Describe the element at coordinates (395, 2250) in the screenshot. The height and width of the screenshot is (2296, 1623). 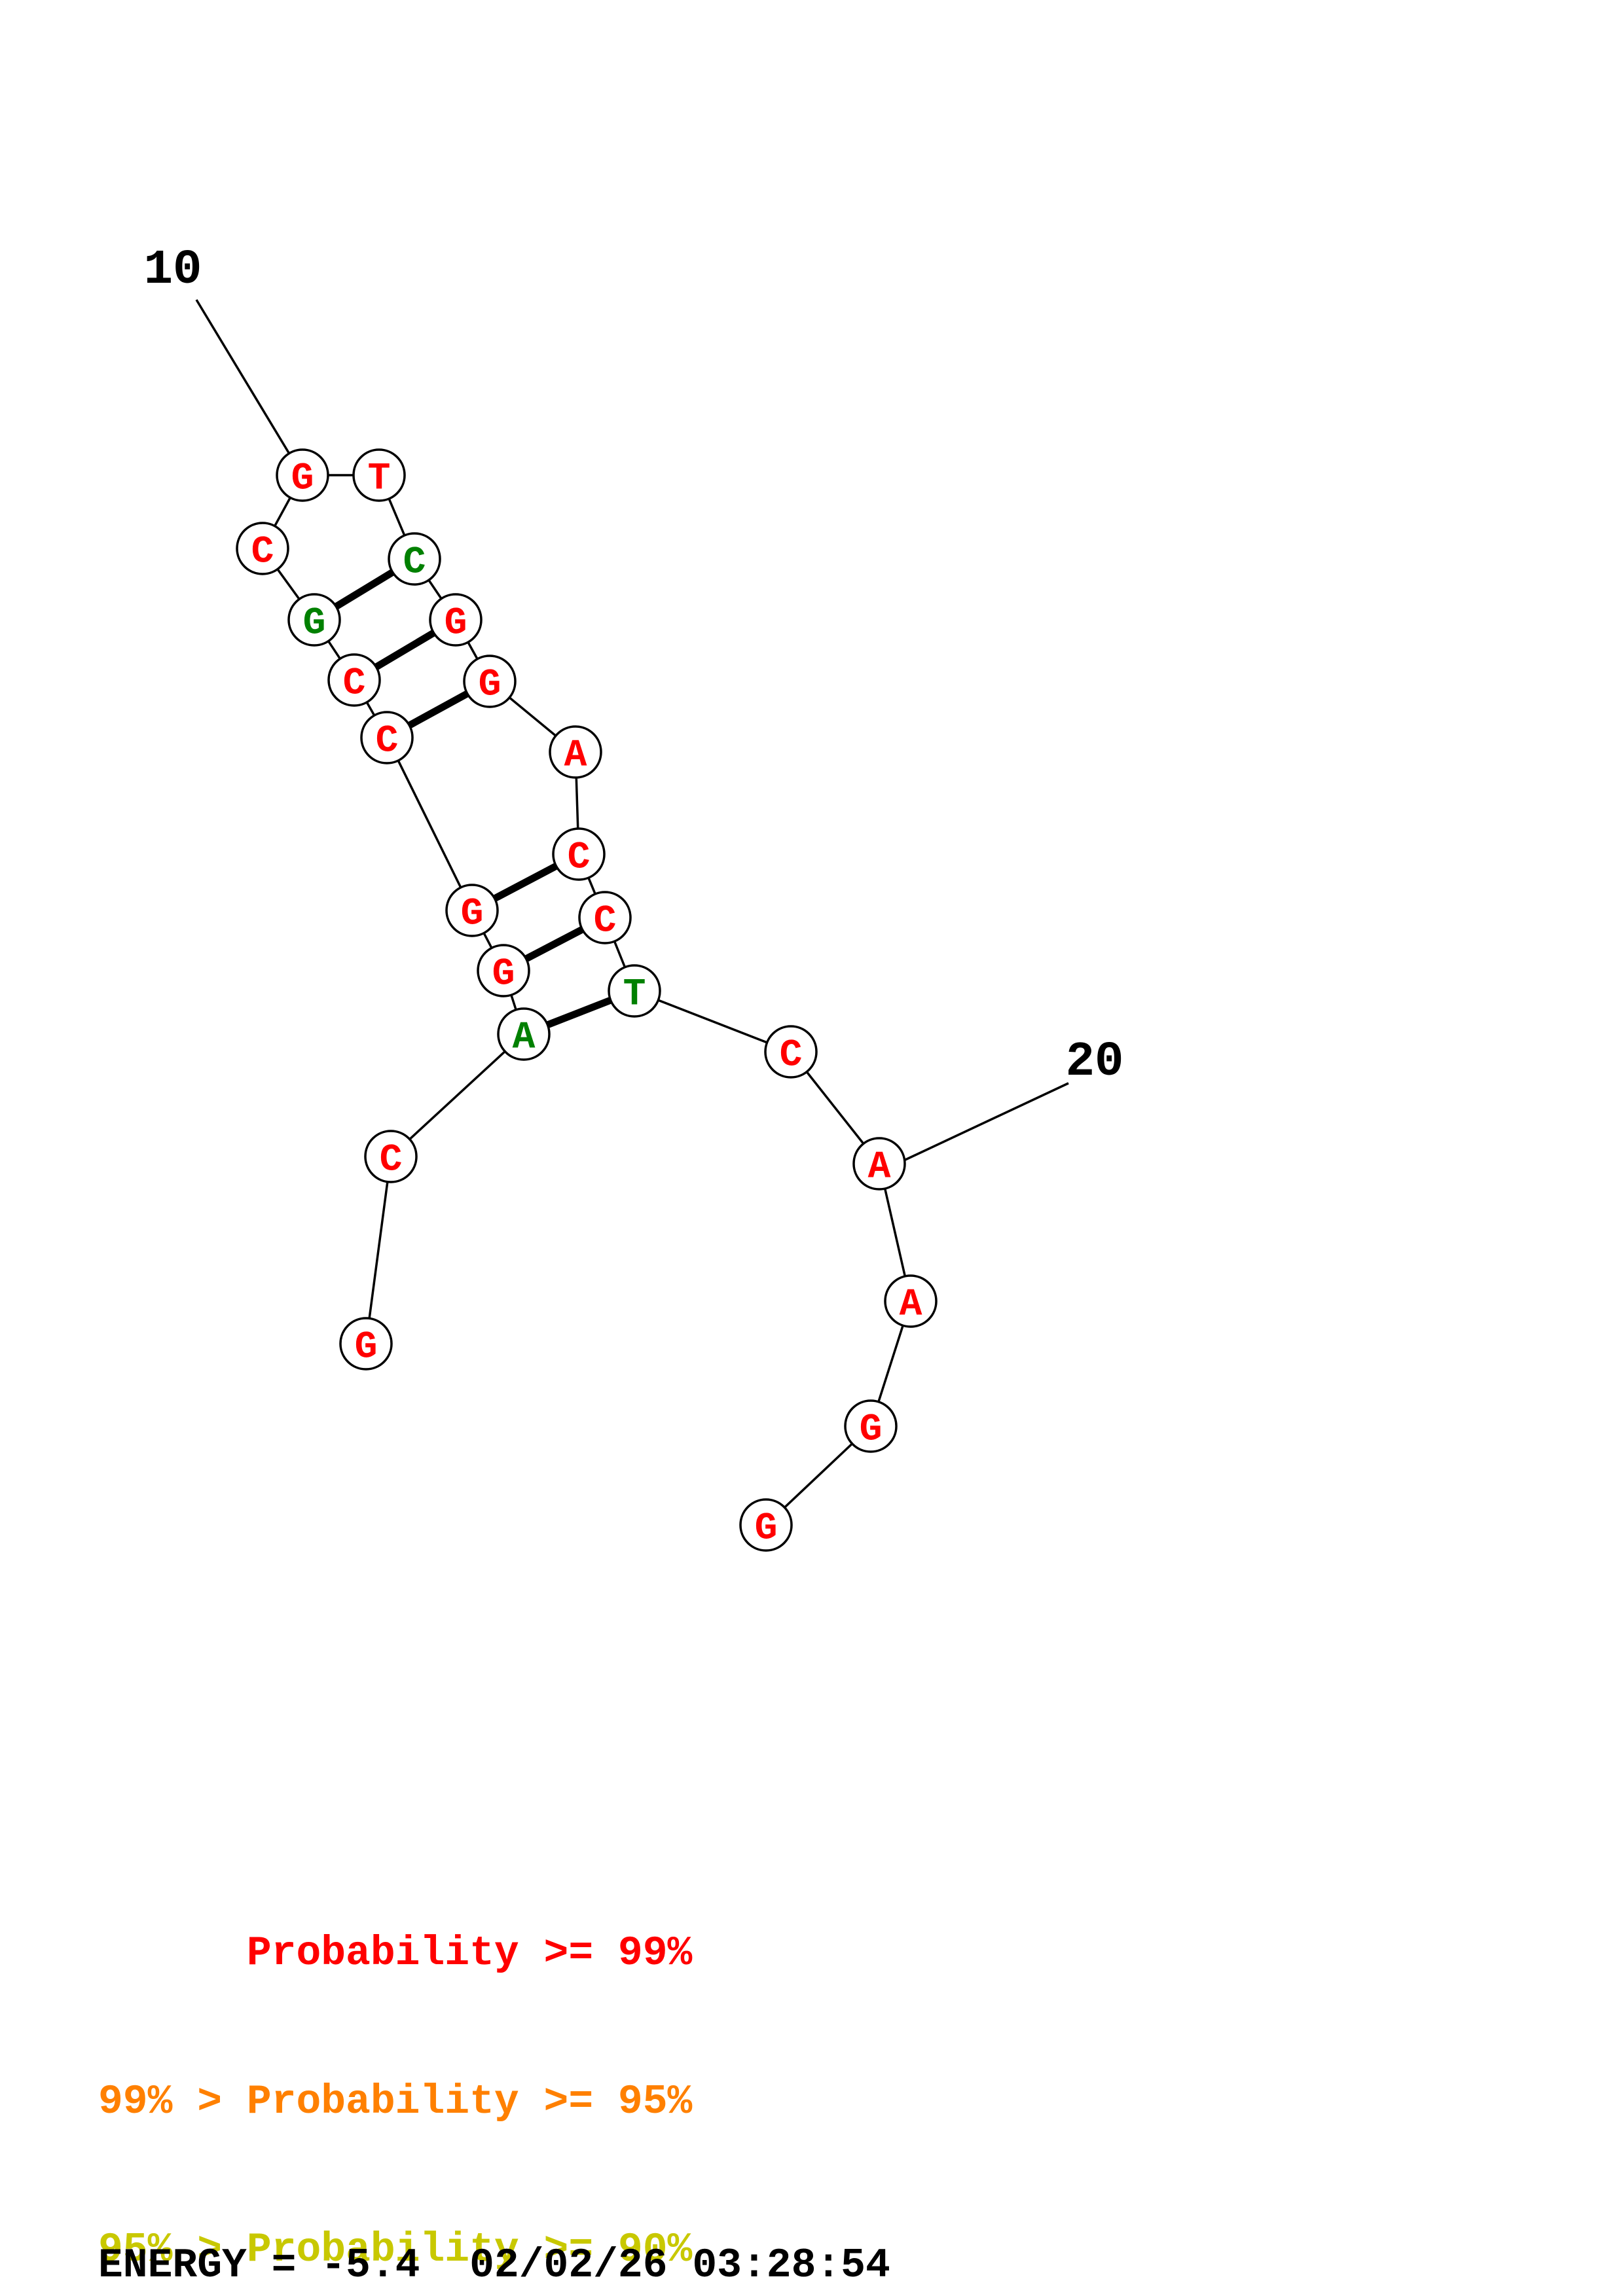
I see `legend-row: 95% > Probability >= 90%` at that location.